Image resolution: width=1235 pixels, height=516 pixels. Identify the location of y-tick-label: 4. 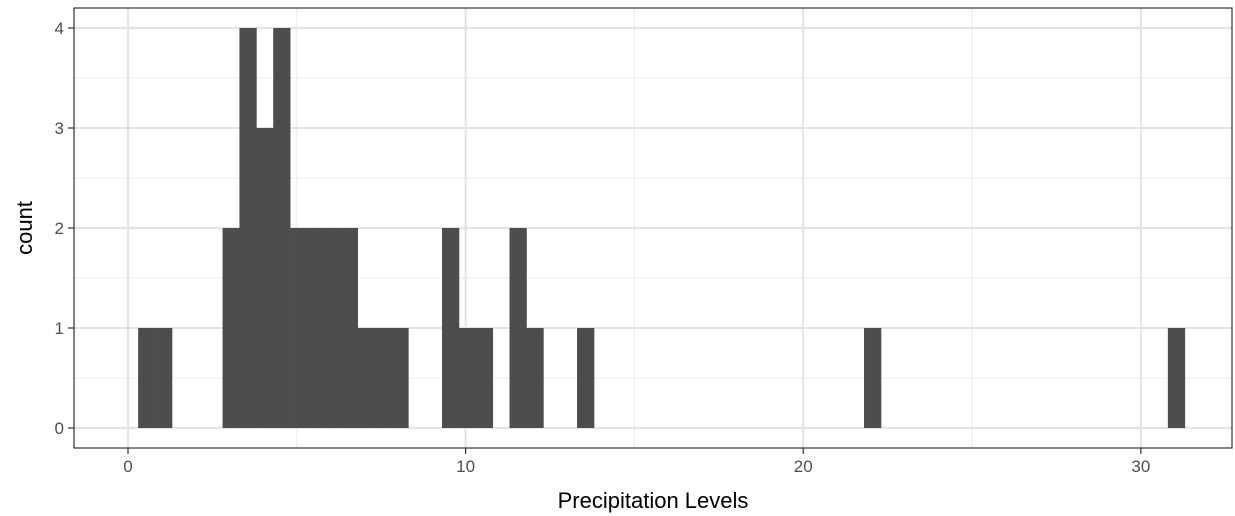
(59, 28).